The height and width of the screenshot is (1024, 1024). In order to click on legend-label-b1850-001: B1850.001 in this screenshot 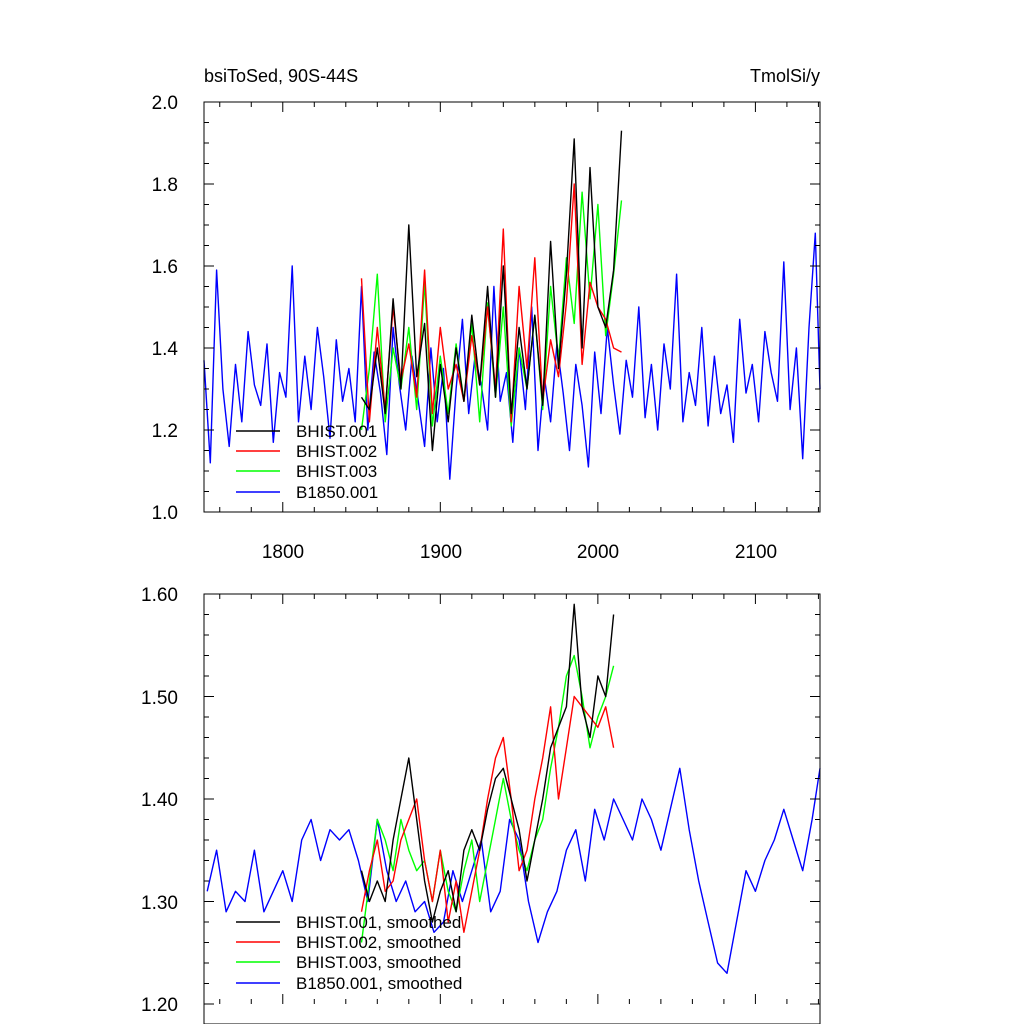, I will do `click(337, 492)`.